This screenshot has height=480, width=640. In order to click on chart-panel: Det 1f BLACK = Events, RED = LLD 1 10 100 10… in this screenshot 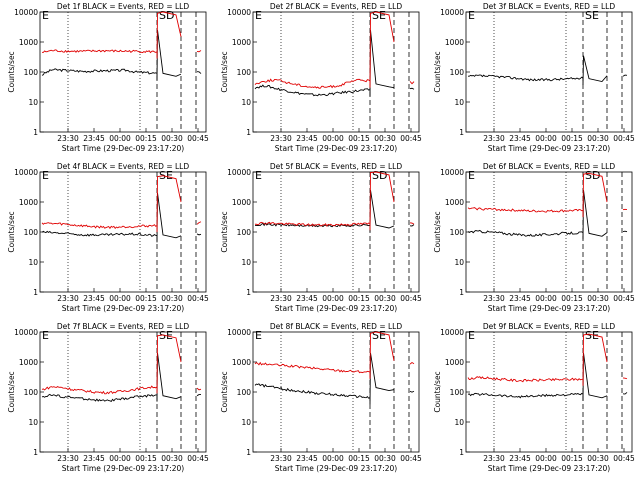, I will do `click(108, 77)`.